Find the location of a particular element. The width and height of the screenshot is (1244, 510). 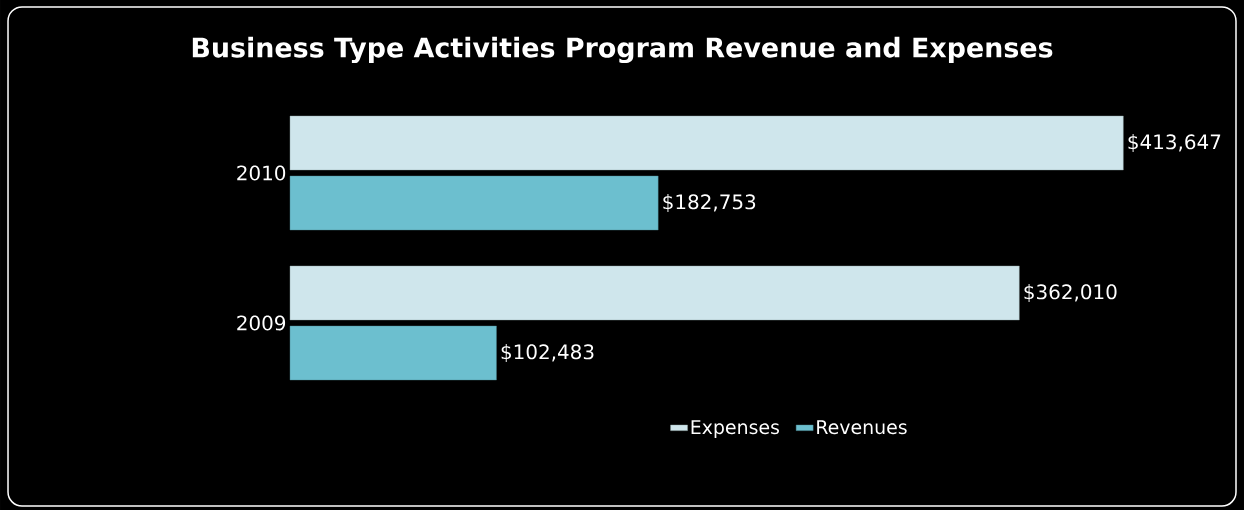

chart-title: Business Type Activities Program Revenue and Expenses is located at coordinates (622, 50).